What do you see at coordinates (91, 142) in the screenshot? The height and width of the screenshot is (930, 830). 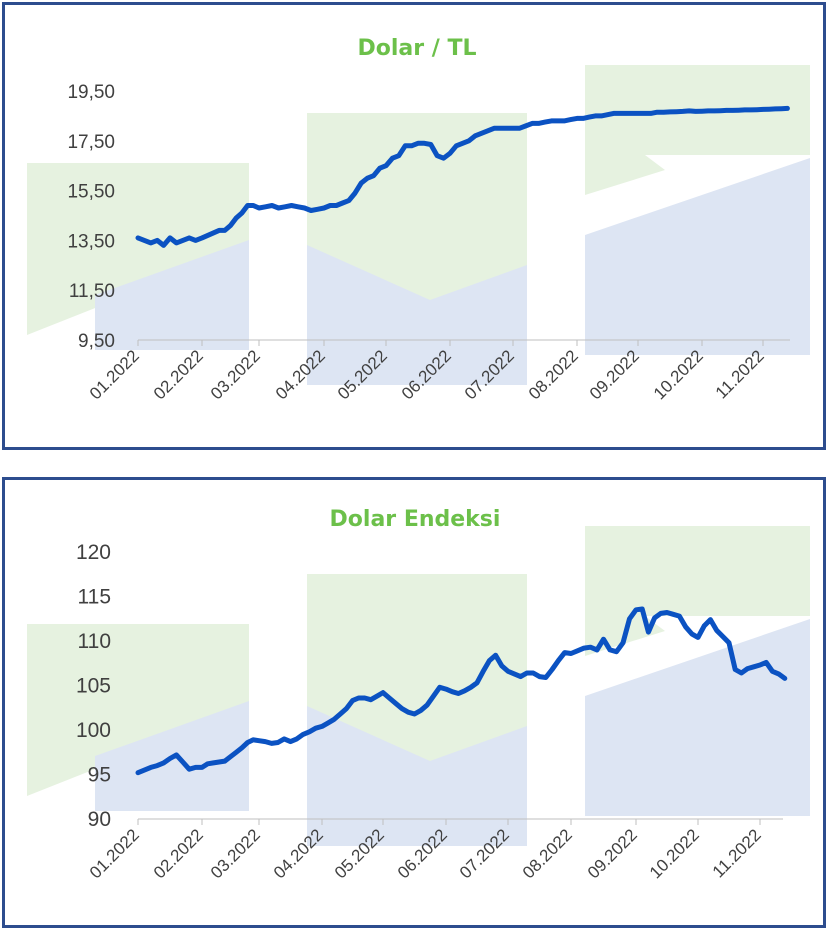 I see `y-tick-label: 17,50` at bounding box center [91, 142].